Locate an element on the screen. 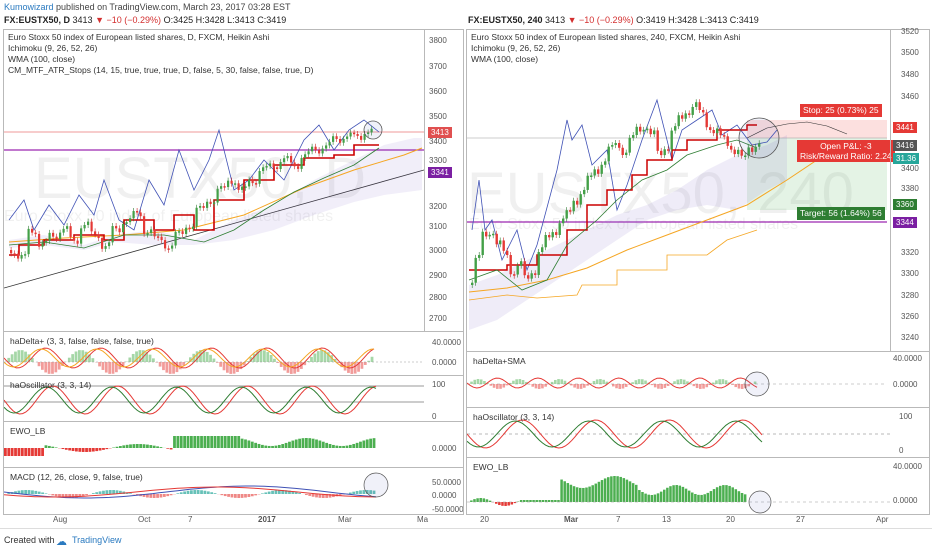 Image resolution: width=932 pixels, height=551 pixels. right-high: H:3428 is located at coordinates (682, 20).